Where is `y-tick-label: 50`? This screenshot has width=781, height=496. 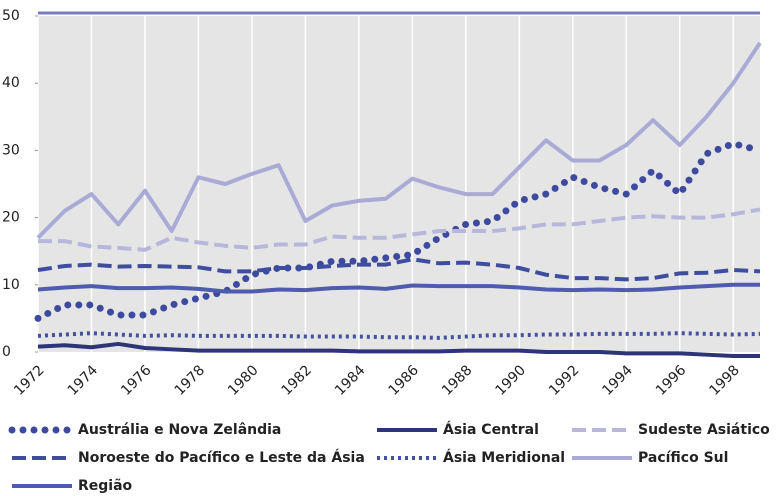 y-tick-label: 50 is located at coordinates (11, 16).